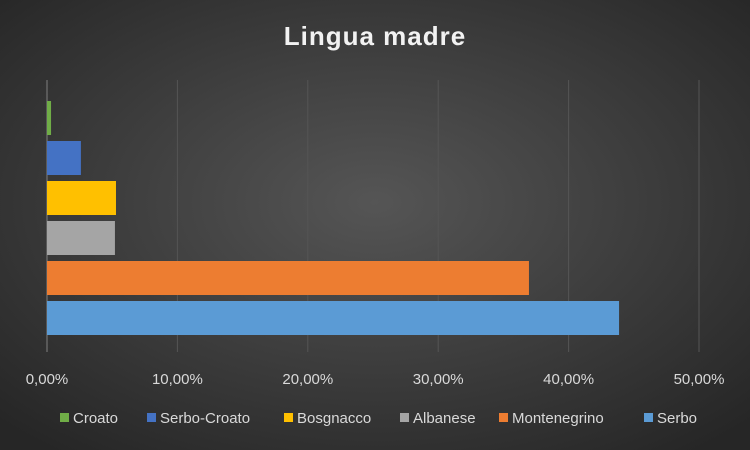  What do you see at coordinates (677, 418) in the screenshot?
I see `legend-label: Serbo` at bounding box center [677, 418].